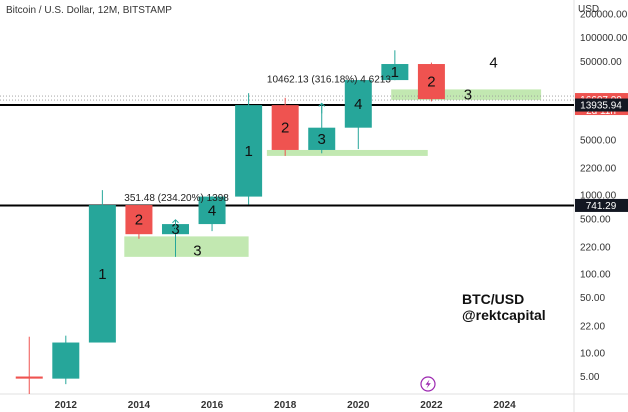 The width and height of the screenshot is (628, 412). What do you see at coordinates (504, 405) in the screenshot?
I see `x-tick-label: 2024` at bounding box center [504, 405].